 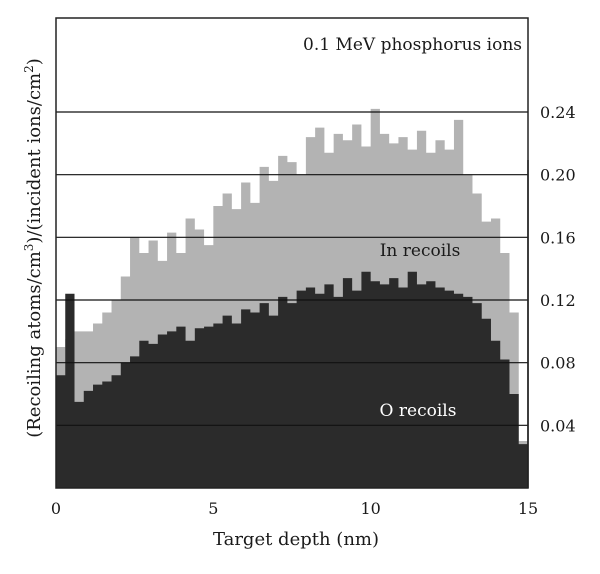 What do you see at coordinates (34, 344) in the screenshot?
I see `y-axis-title-part-1: (Recoiling atoms/cm` at bounding box center [34, 344].